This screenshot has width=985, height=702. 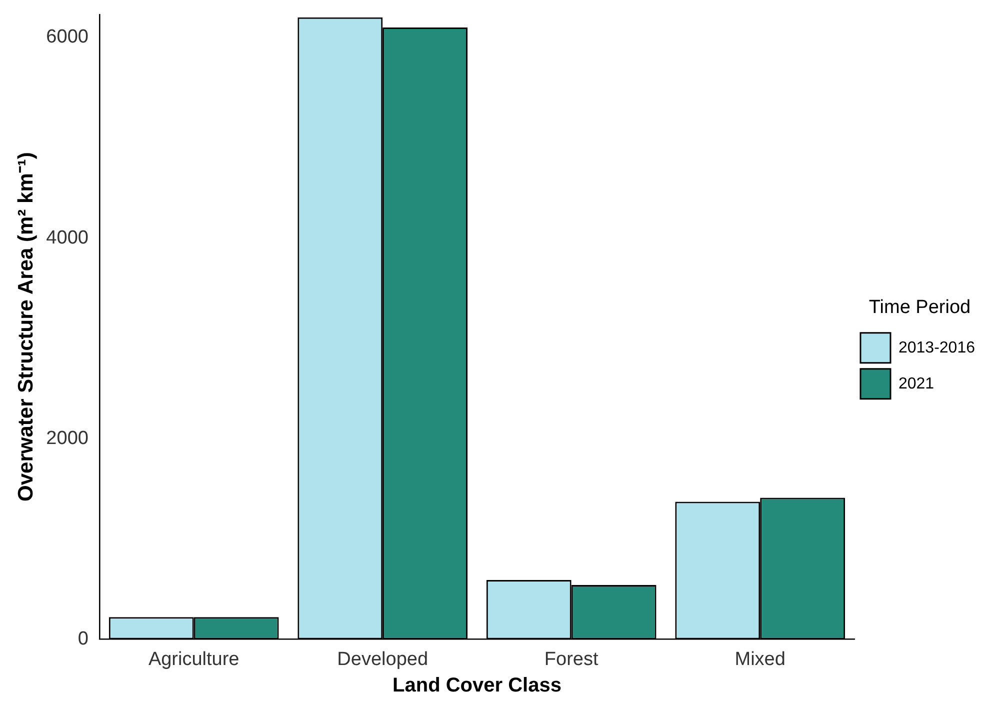 What do you see at coordinates (477, 685) in the screenshot?
I see `x-axis-title: Land Cover Class` at bounding box center [477, 685].